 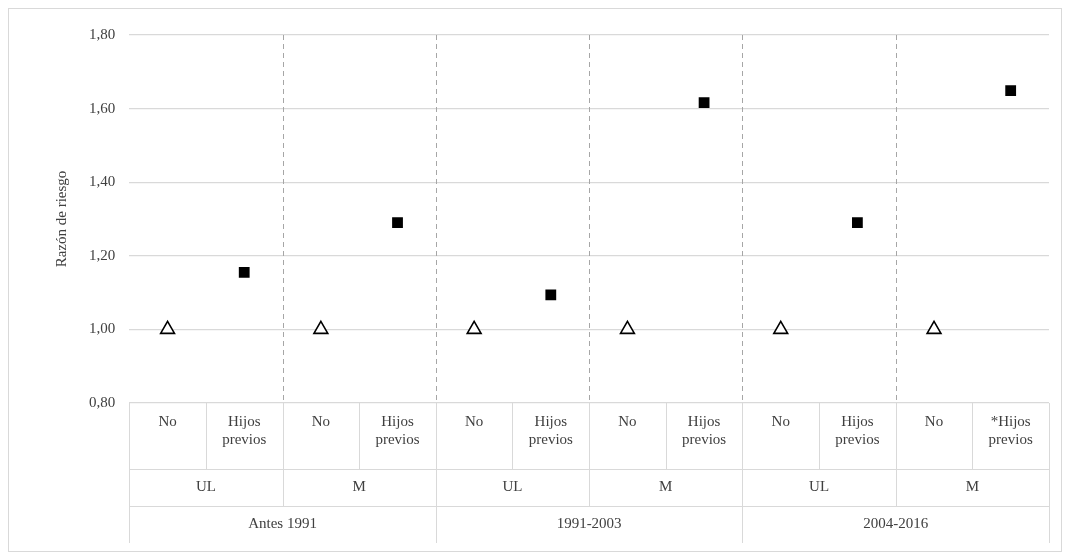 What do you see at coordinates (589, 523) in the screenshot?
I see `text: 1991-2003` at bounding box center [589, 523].